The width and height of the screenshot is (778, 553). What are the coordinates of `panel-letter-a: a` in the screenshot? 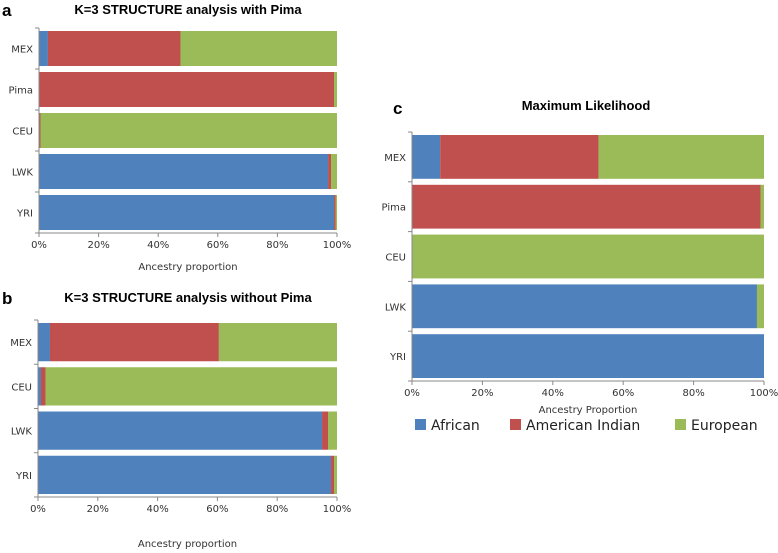 It's located at (7, 10).